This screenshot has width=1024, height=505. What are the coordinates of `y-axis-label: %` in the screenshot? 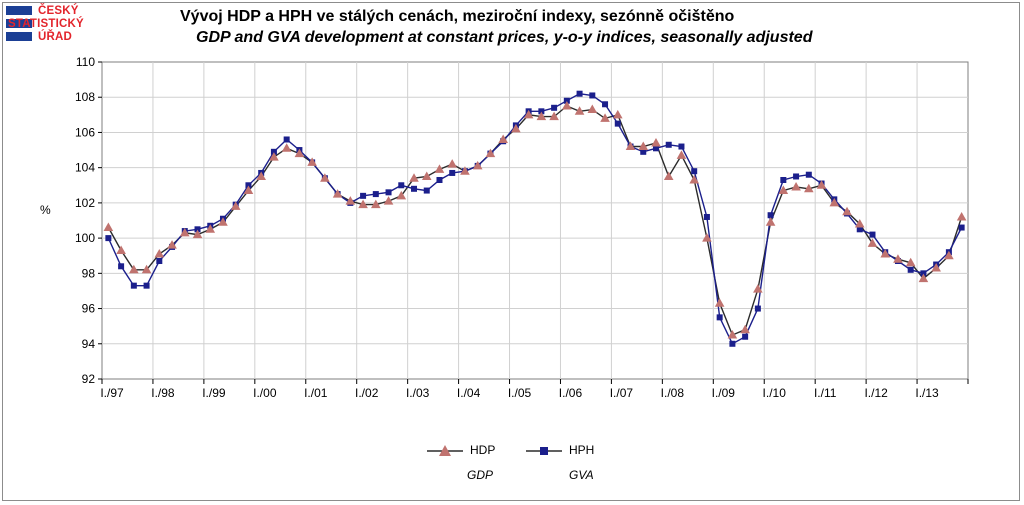 It's located at (45, 210).